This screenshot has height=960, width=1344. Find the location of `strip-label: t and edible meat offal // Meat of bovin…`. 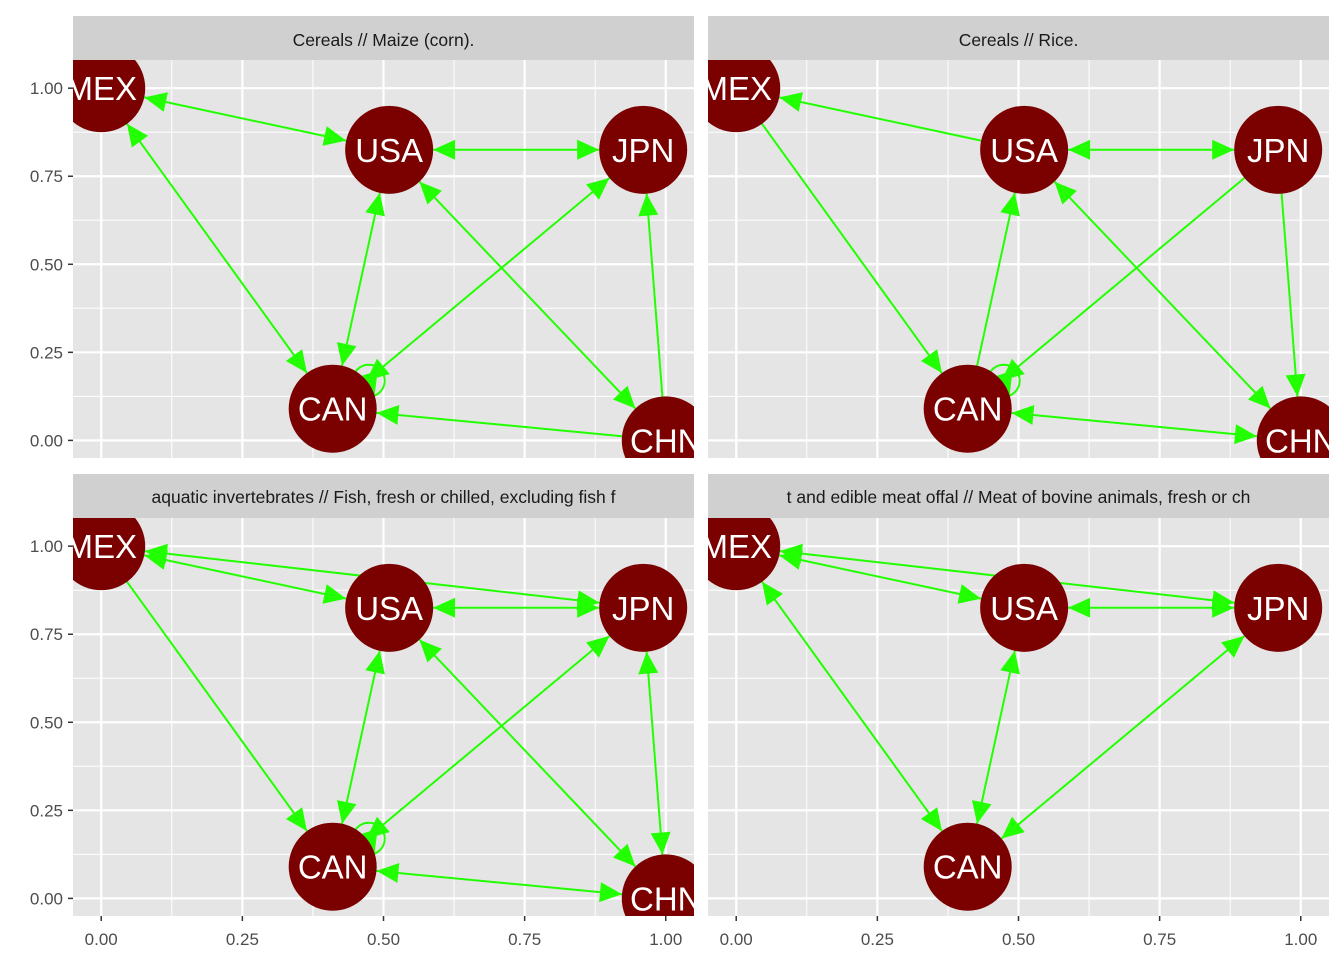

strip-label: t and edible meat offal // Meat of bovin… is located at coordinates (1019, 497).